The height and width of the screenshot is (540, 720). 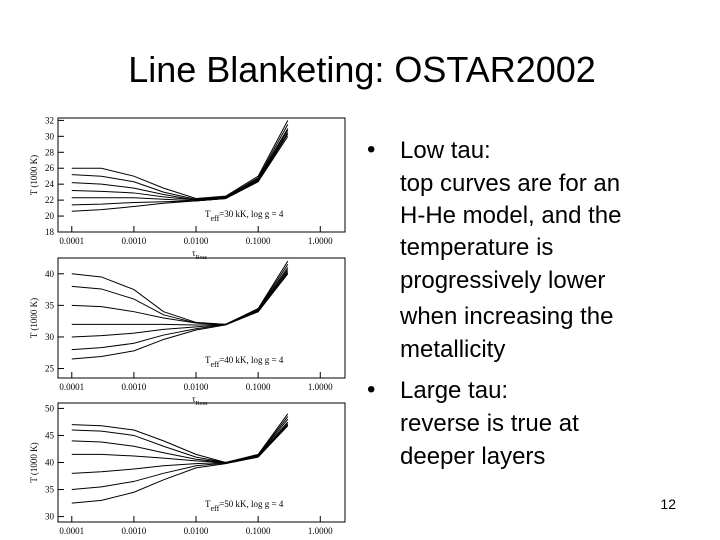 What do you see at coordinates (50, 408) in the screenshot?
I see `y-tick-label: 50` at bounding box center [50, 408].